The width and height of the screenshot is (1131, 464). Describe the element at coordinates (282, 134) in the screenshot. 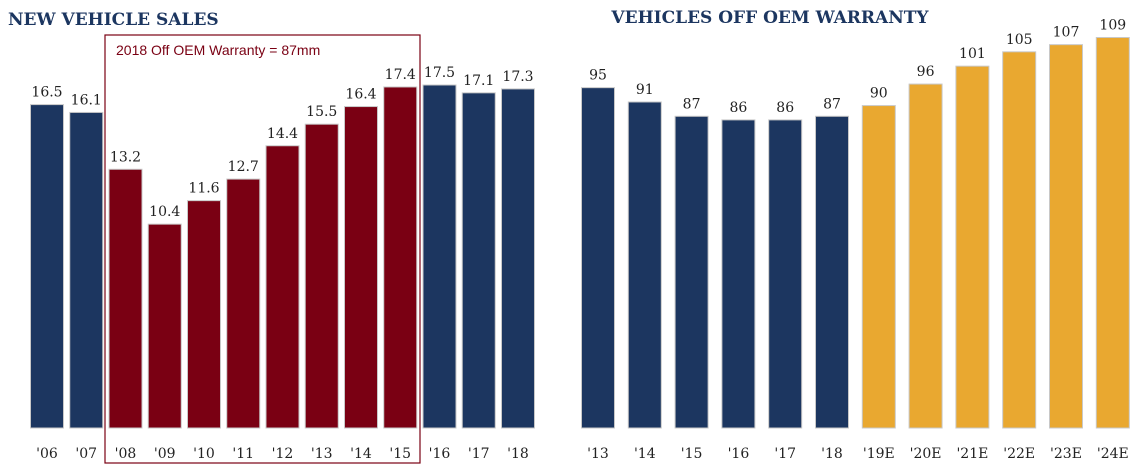

I see `value-label: 14.4` at that location.